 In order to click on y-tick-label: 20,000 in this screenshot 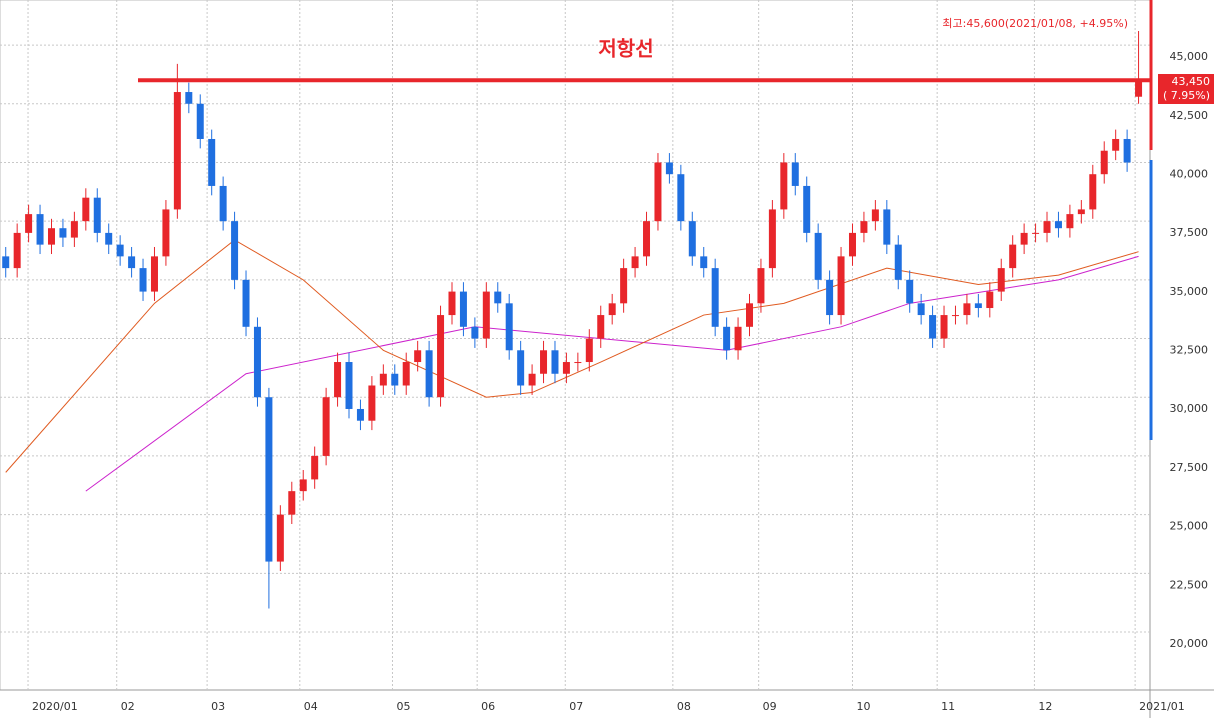, I will do `click(1189, 643)`.